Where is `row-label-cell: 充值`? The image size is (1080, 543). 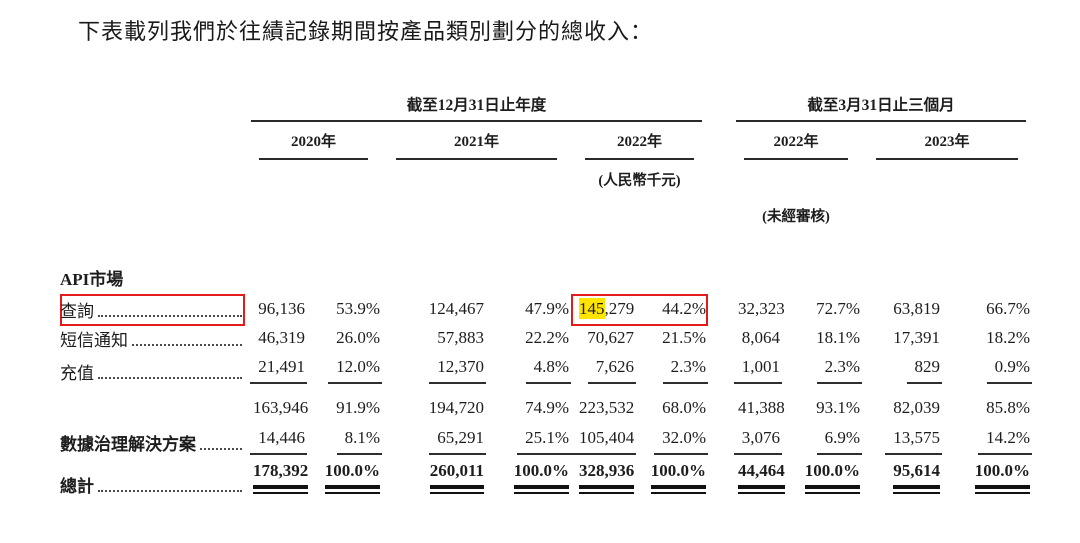 row-label-cell: 充值 is located at coordinates (152, 371).